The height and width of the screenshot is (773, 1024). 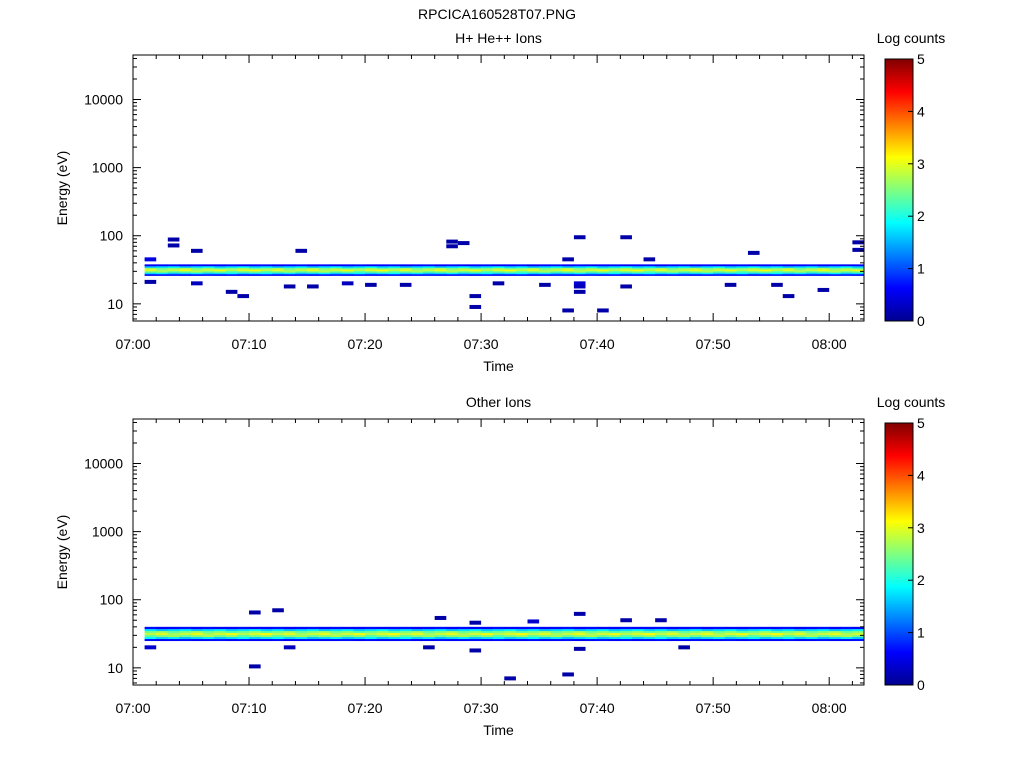 I want to click on x-tick-label: 07:50, so click(x=713, y=708).